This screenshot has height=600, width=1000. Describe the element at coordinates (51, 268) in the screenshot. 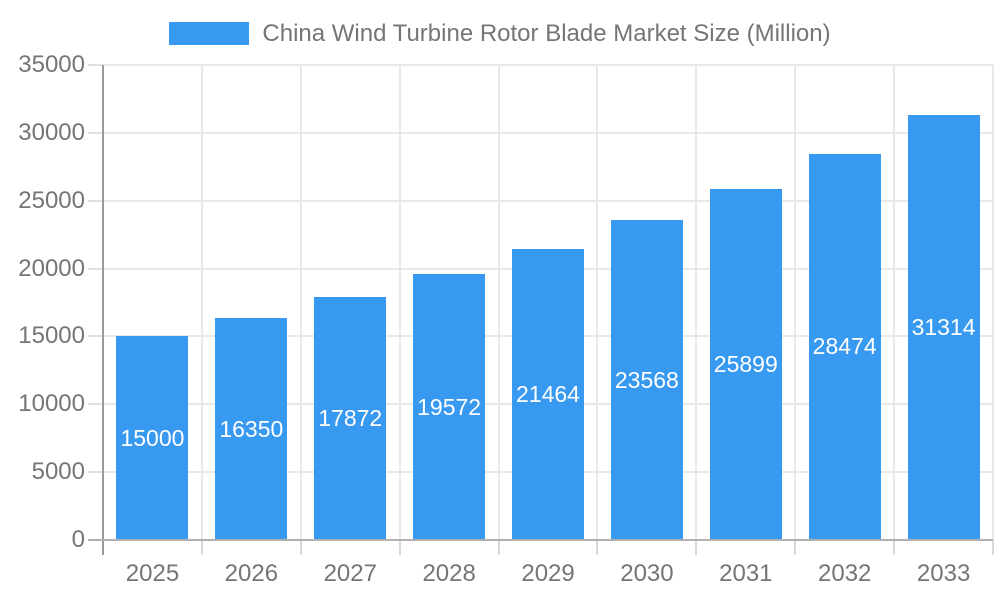

I see `y-axis-label: 20000` at that location.